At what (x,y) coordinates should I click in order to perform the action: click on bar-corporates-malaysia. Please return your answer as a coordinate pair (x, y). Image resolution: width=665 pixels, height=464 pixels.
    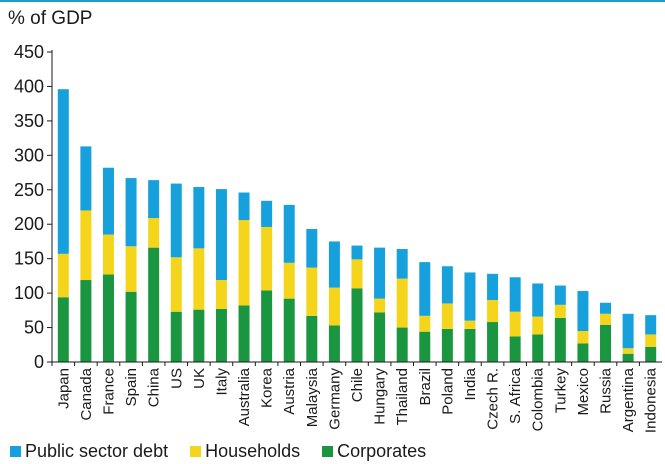
    Looking at the image, I should click on (312, 338).